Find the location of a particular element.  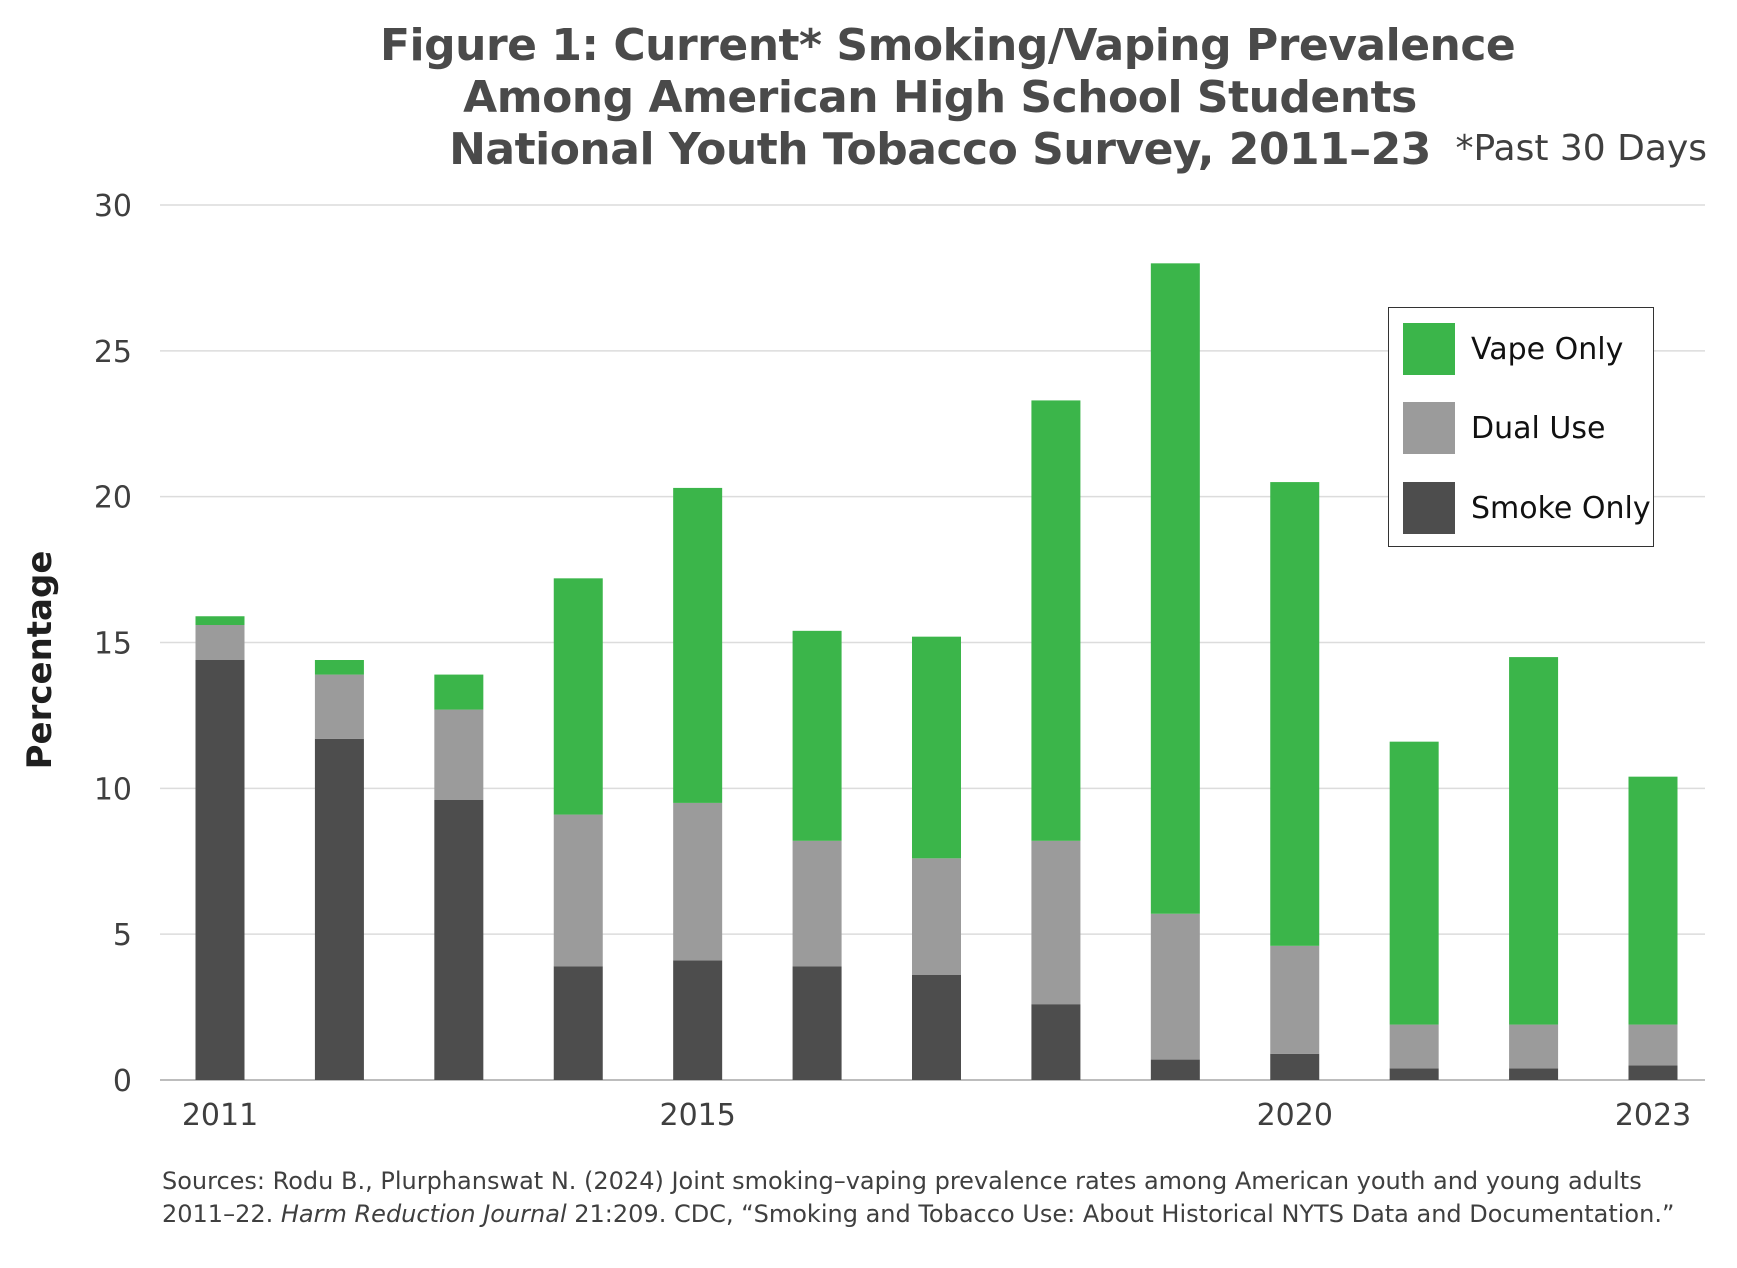

bar-dual-use-2016 is located at coordinates (817, 903).